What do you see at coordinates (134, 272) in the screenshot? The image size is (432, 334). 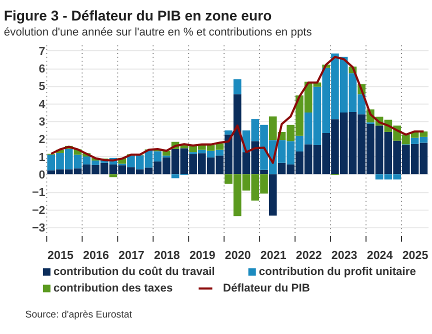 I see `legend-label: contribution du coût du travail` at bounding box center [134, 272].